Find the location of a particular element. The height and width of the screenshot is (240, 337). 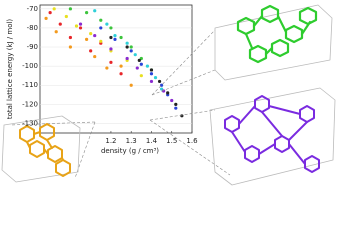

x-tick-label: 1.5 is located at coordinates (171, 141).